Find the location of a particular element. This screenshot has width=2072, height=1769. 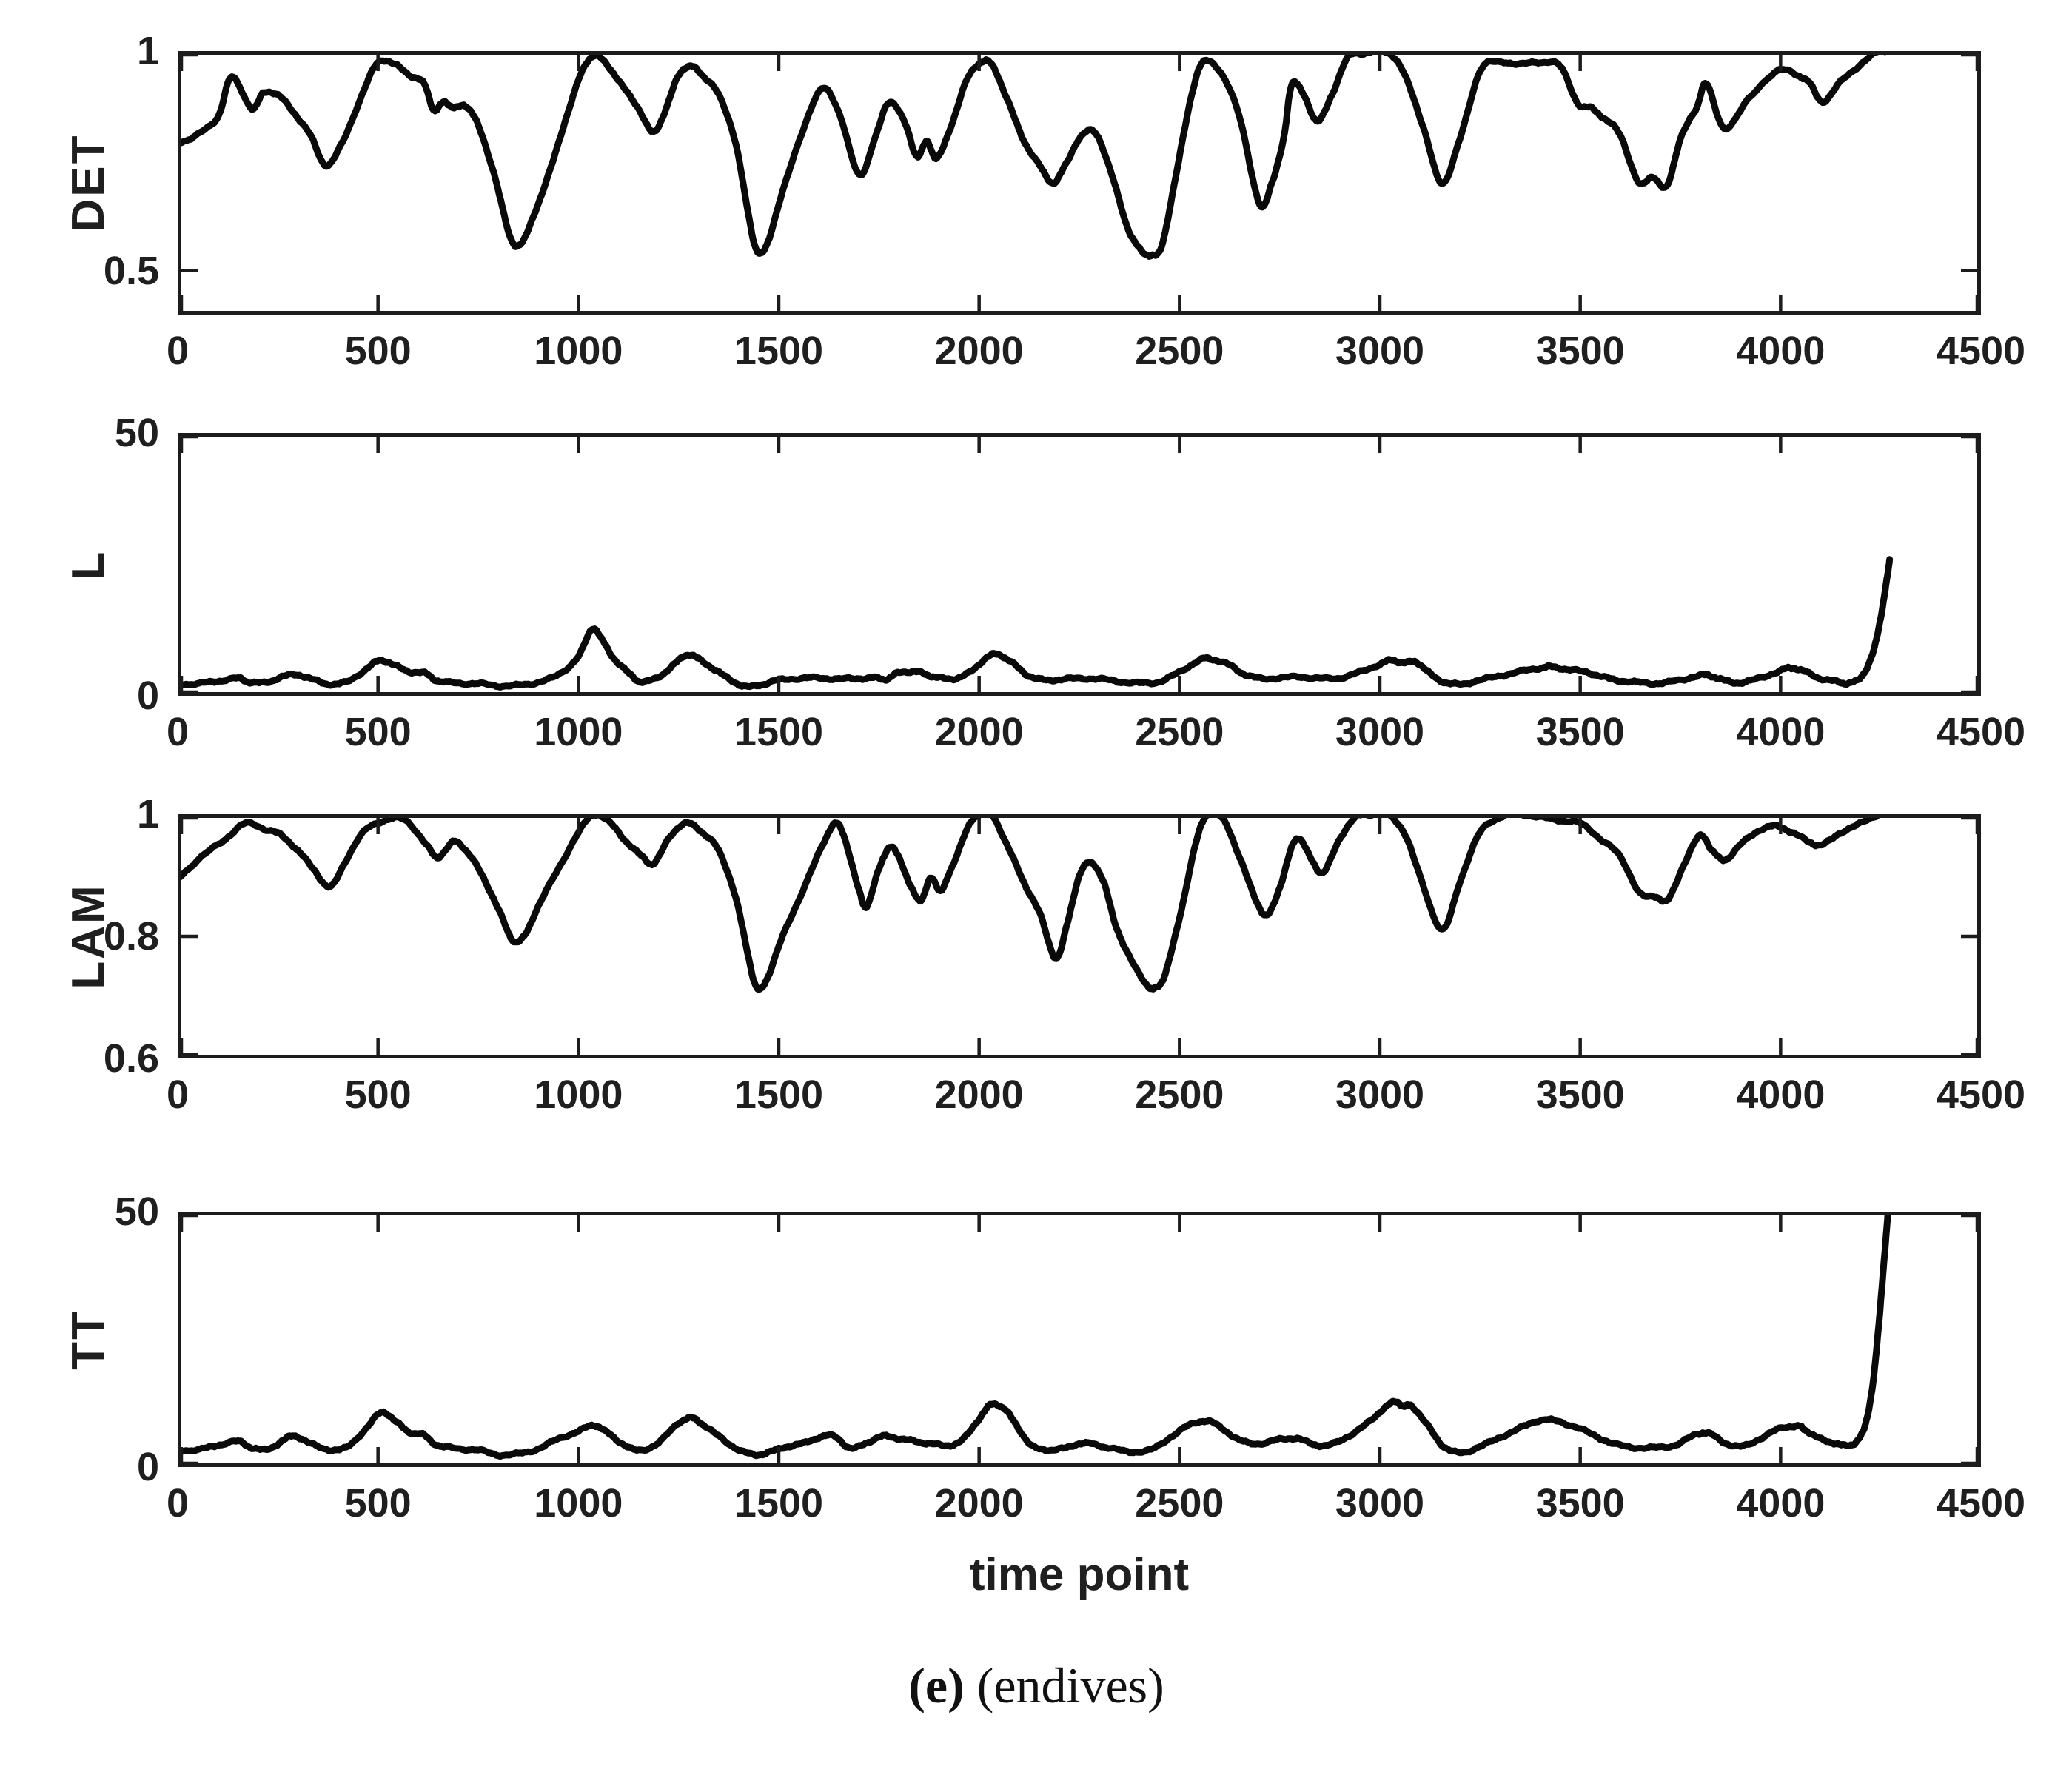

l-series-line is located at coordinates (1036, 624).